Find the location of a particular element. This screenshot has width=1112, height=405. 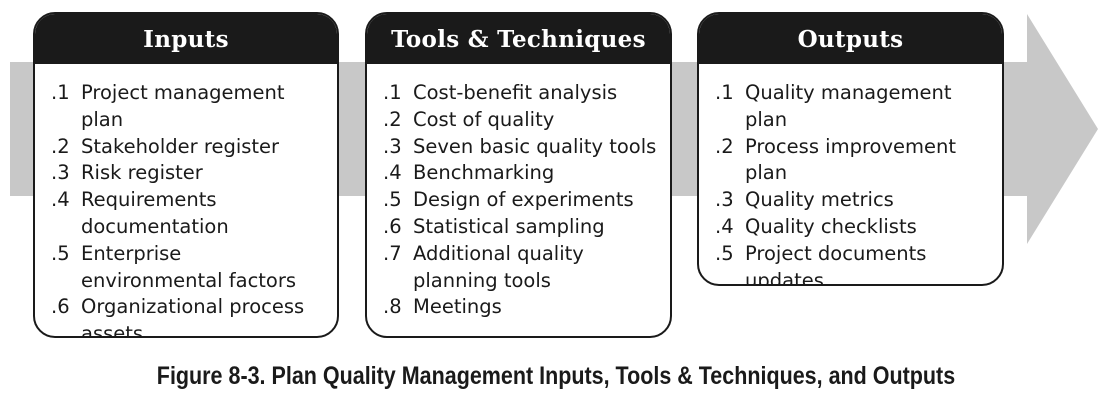

item-text: Project documents updates is located at coordinates (836, 263).